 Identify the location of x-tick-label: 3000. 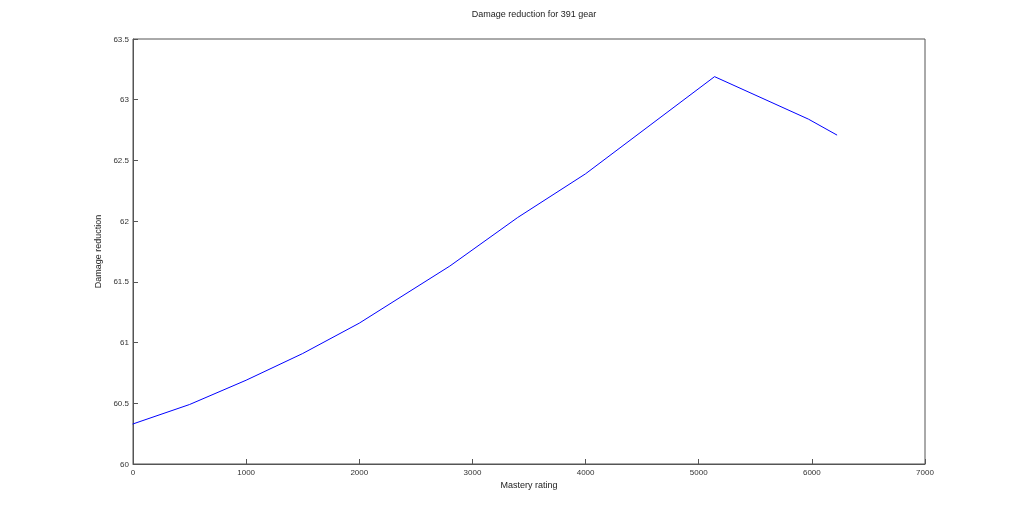
(472, 472).